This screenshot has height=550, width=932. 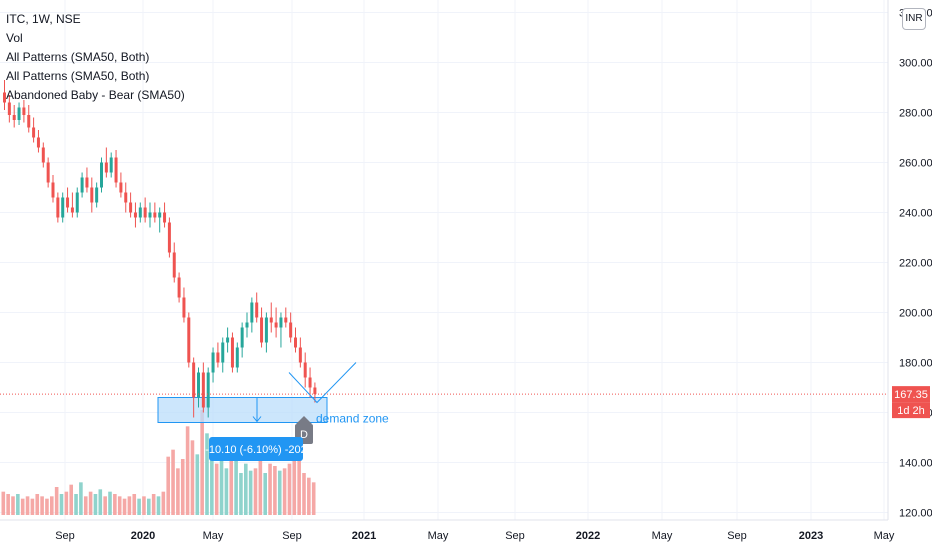 What do you see at coordinates (158, 462) in the screenshot?
I see `volume-bars` at bounding box center [158, 462].